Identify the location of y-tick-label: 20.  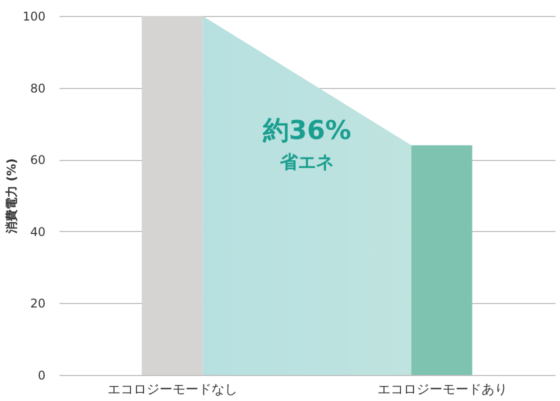
(38, 303).